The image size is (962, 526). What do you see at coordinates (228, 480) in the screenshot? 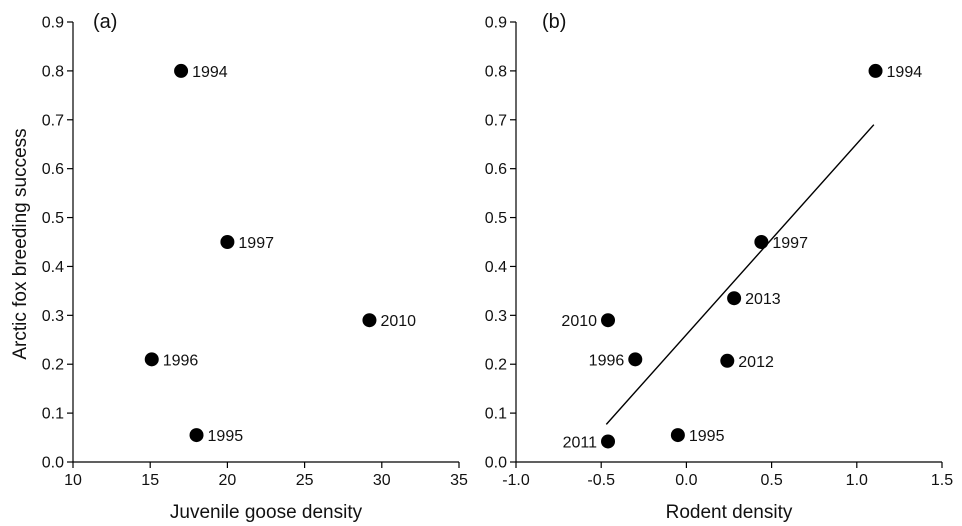
I see `x-tick-label: 20` at bounding box center [228, 480].